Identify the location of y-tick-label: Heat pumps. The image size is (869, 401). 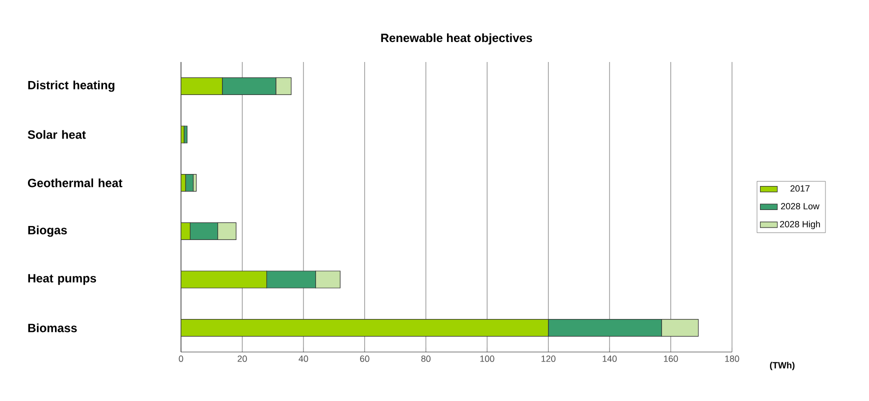
(62, 279).